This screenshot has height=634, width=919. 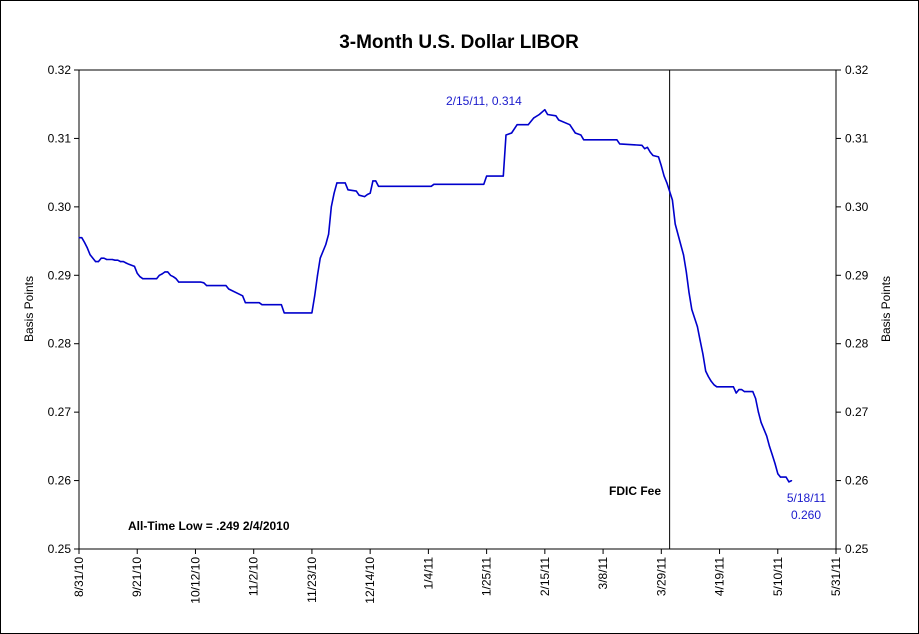 What do you see at coordinates (852, 309) in the screenshot?
I see `y-axis-right: 0.25 0.26 0.27 0.28 0.29 0.30 0.31 0.32` at bounding box center [852, 309].